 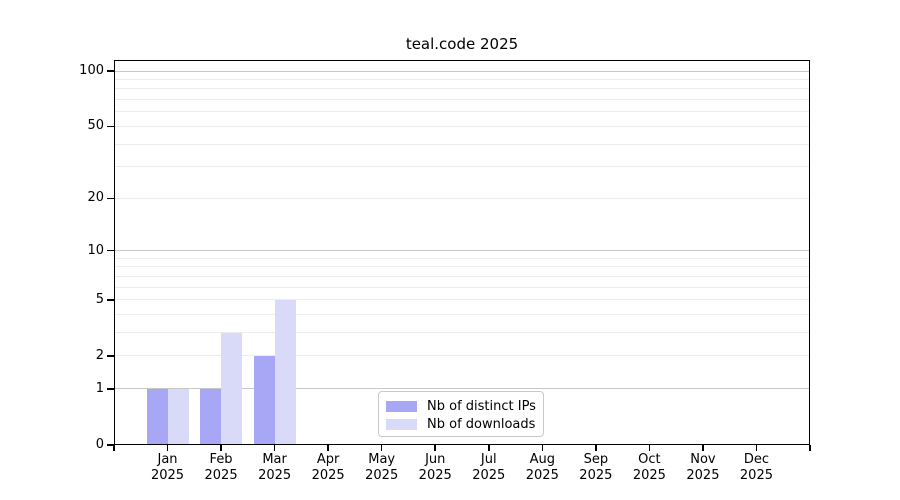 I want to click on legend-label-distinct-ips: Nb of distinct IPs, so click(x=481, y=406).